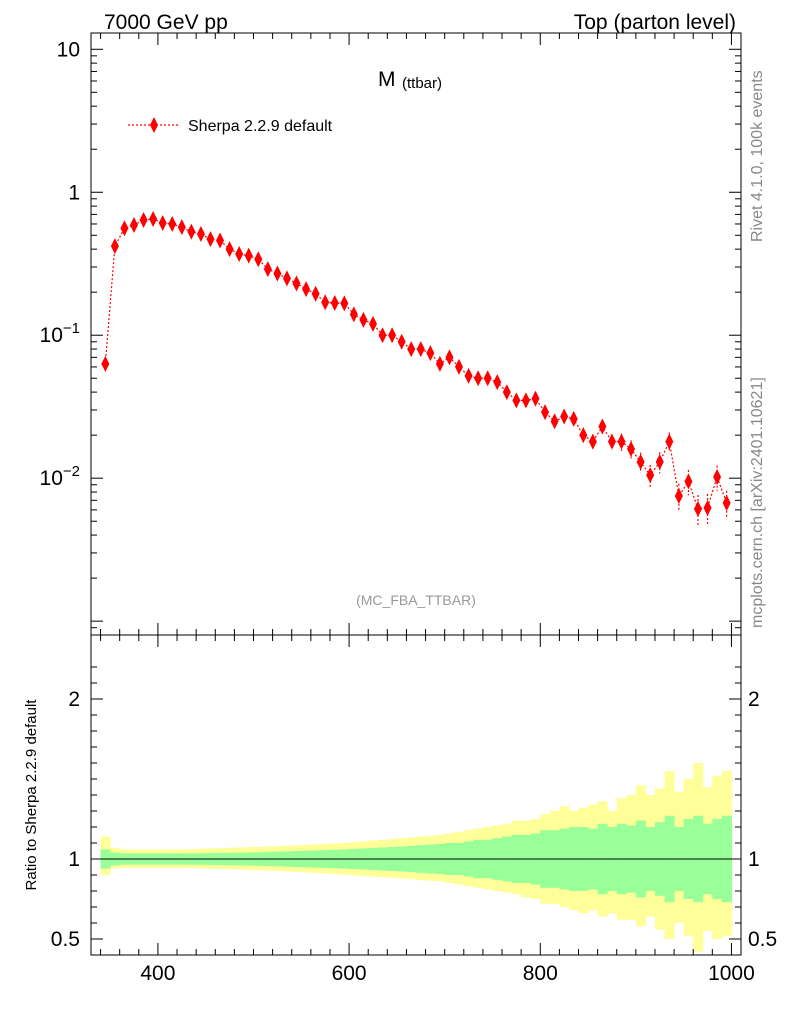  What do you see at coordinates (349, 973) in the screenshot?
I see `x-tick-label: 600` at bounding box center [349, 973].